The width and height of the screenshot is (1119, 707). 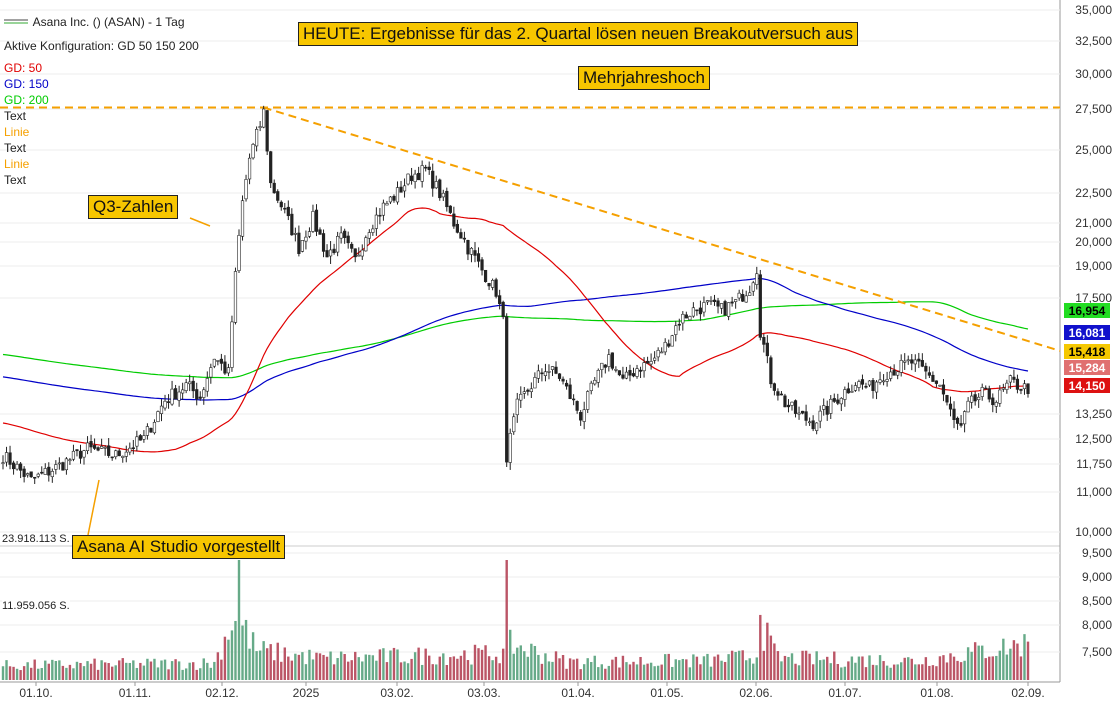 I want to click on legend-item: Linie, so click(x=17, y=132).